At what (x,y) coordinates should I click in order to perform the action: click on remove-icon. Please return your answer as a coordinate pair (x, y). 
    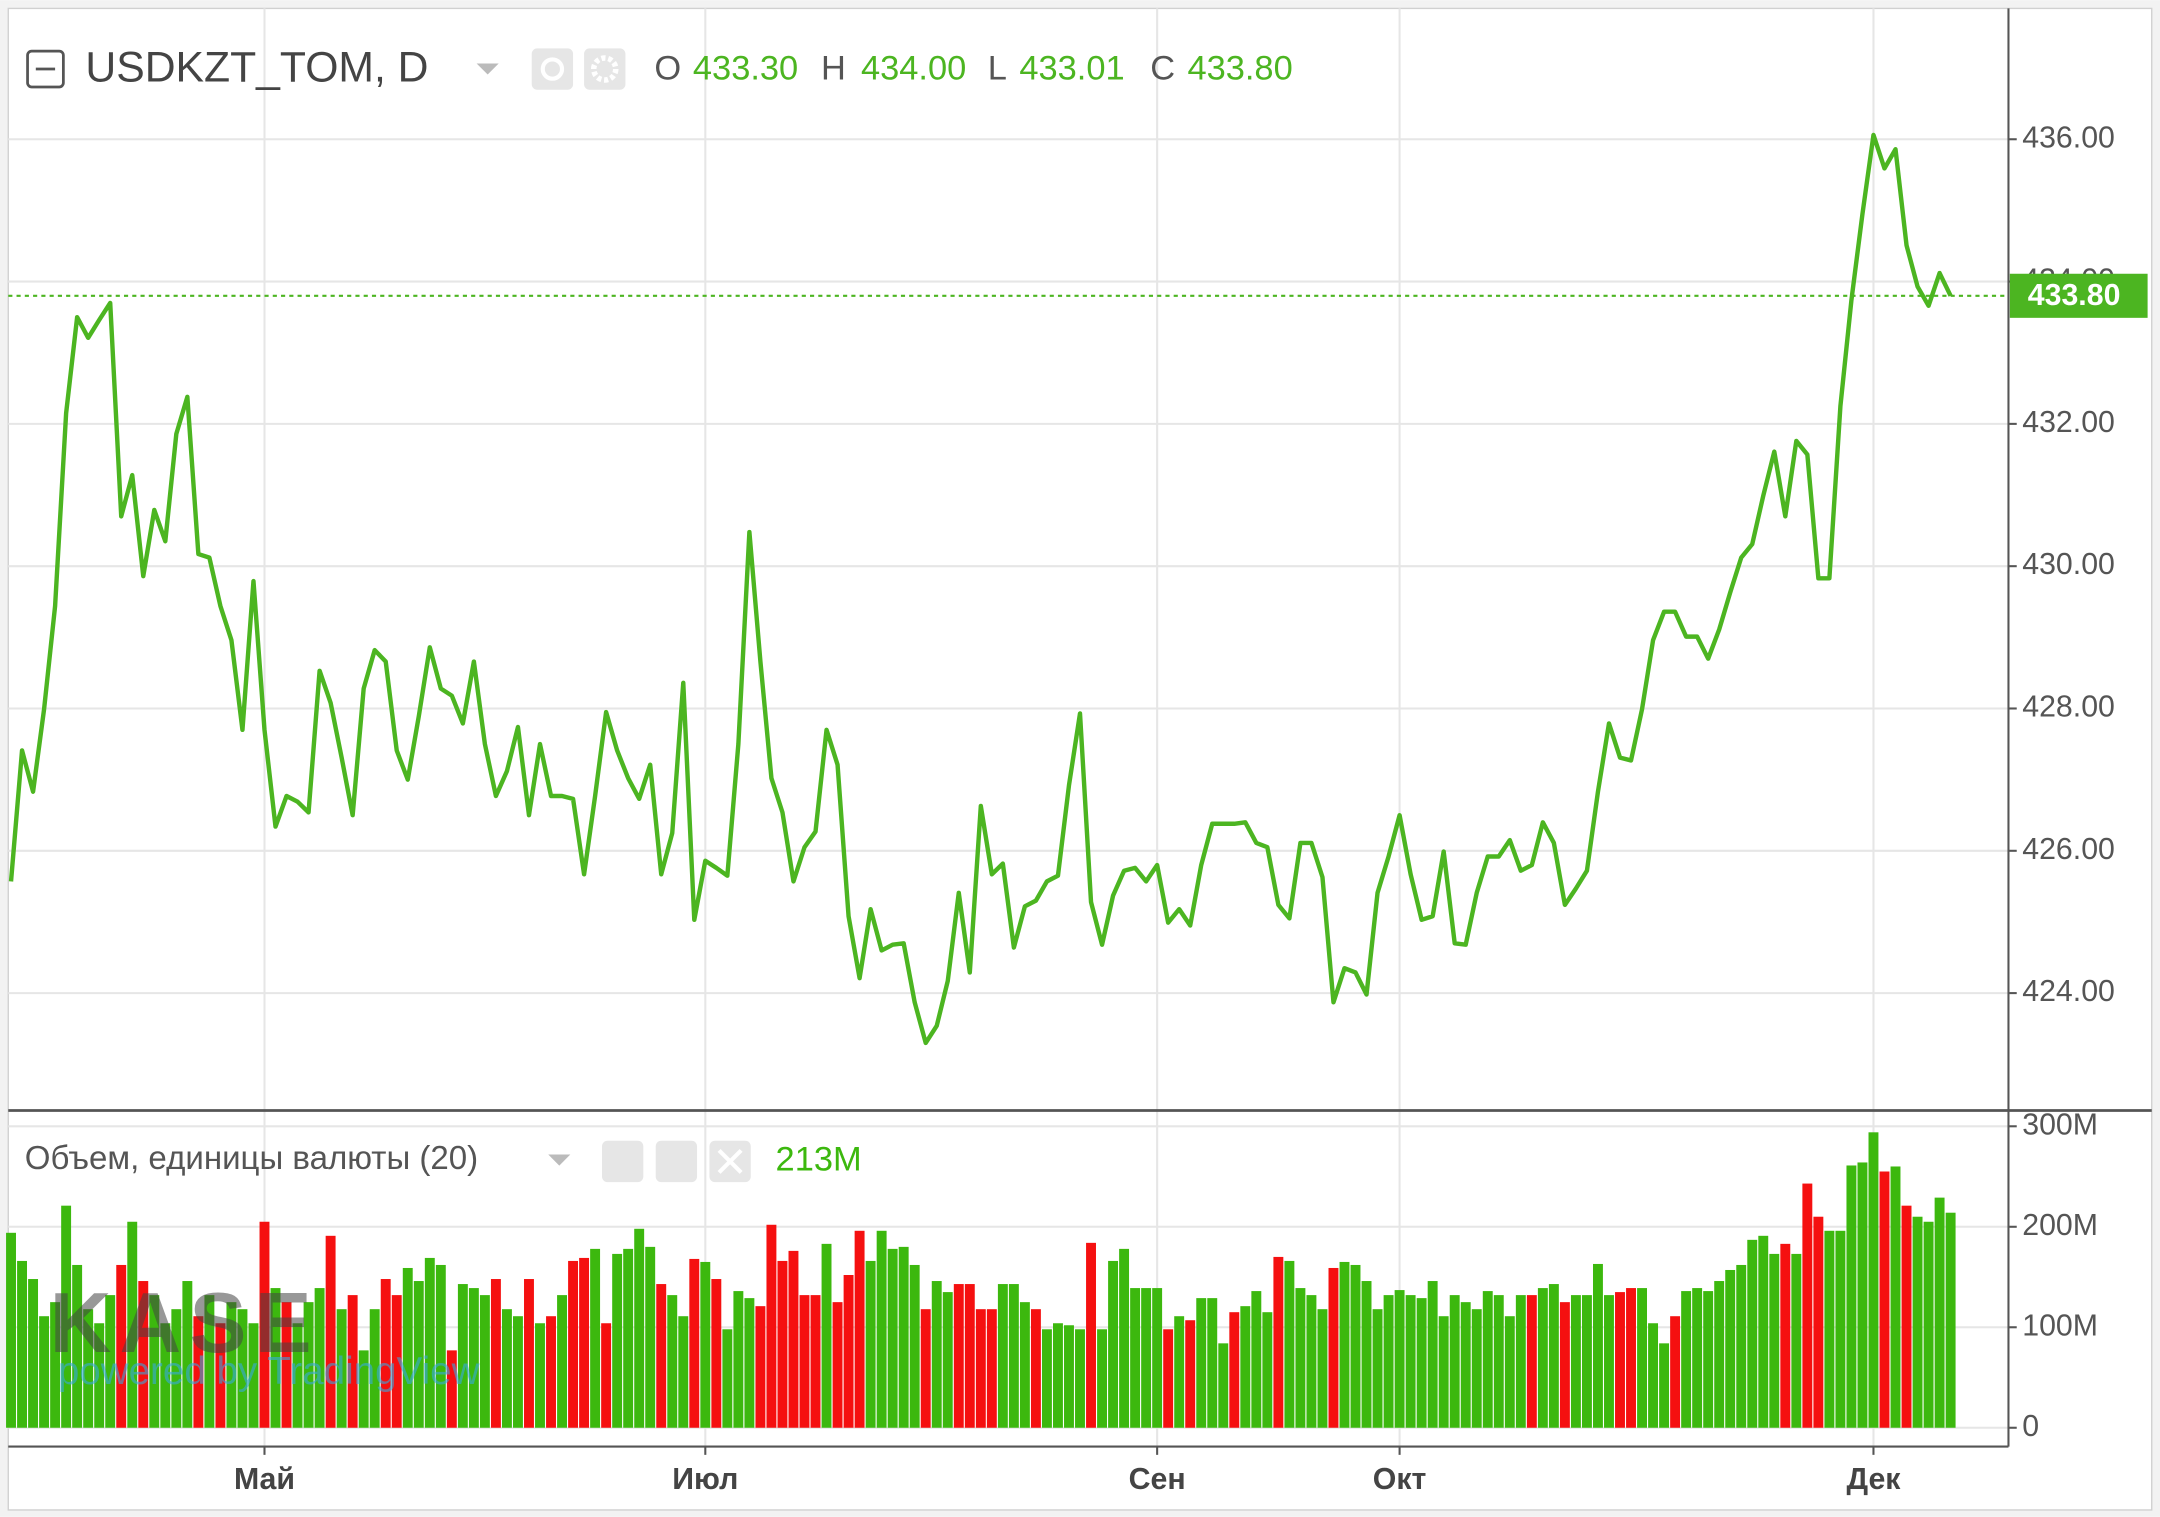
    Looking at the image, I should click on (730, 1161).